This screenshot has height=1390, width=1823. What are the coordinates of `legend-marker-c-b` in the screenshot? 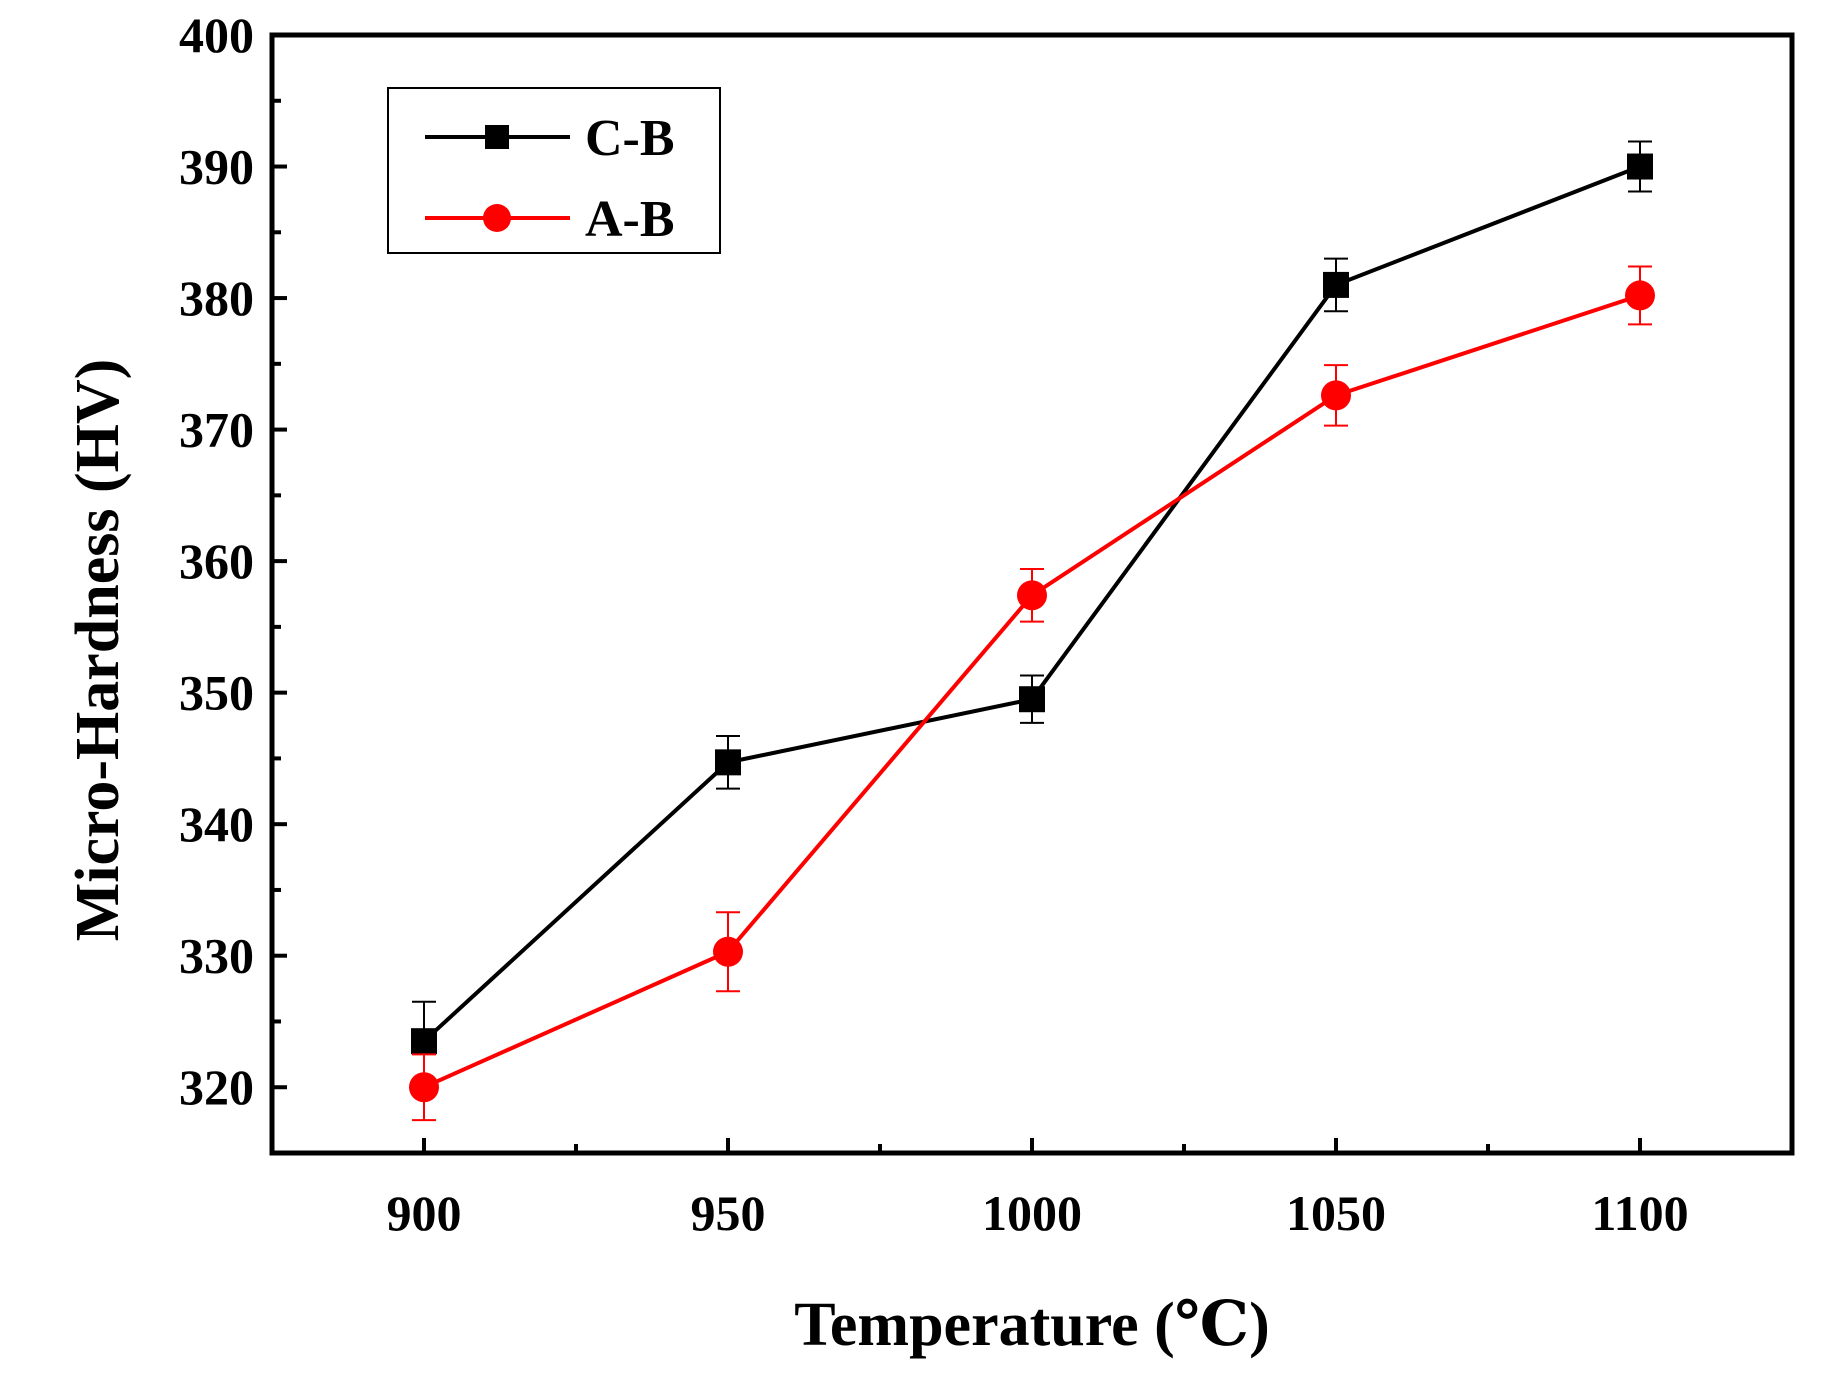 It's located at (497, 137).